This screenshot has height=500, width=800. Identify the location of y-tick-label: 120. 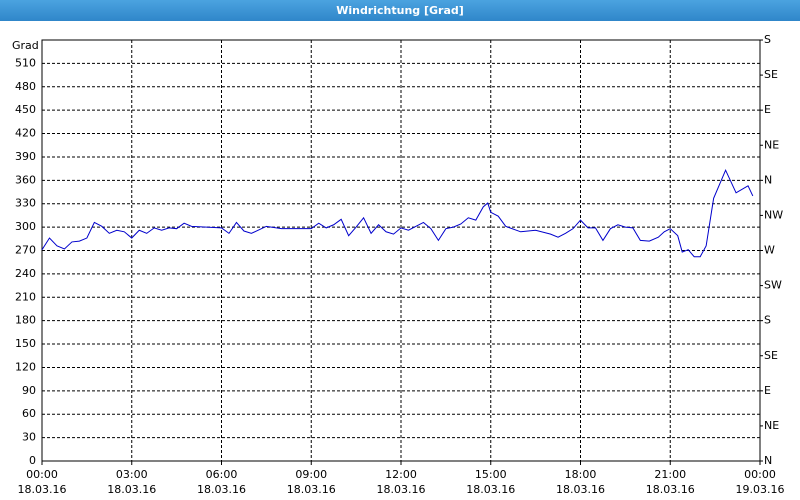
(25, 366).